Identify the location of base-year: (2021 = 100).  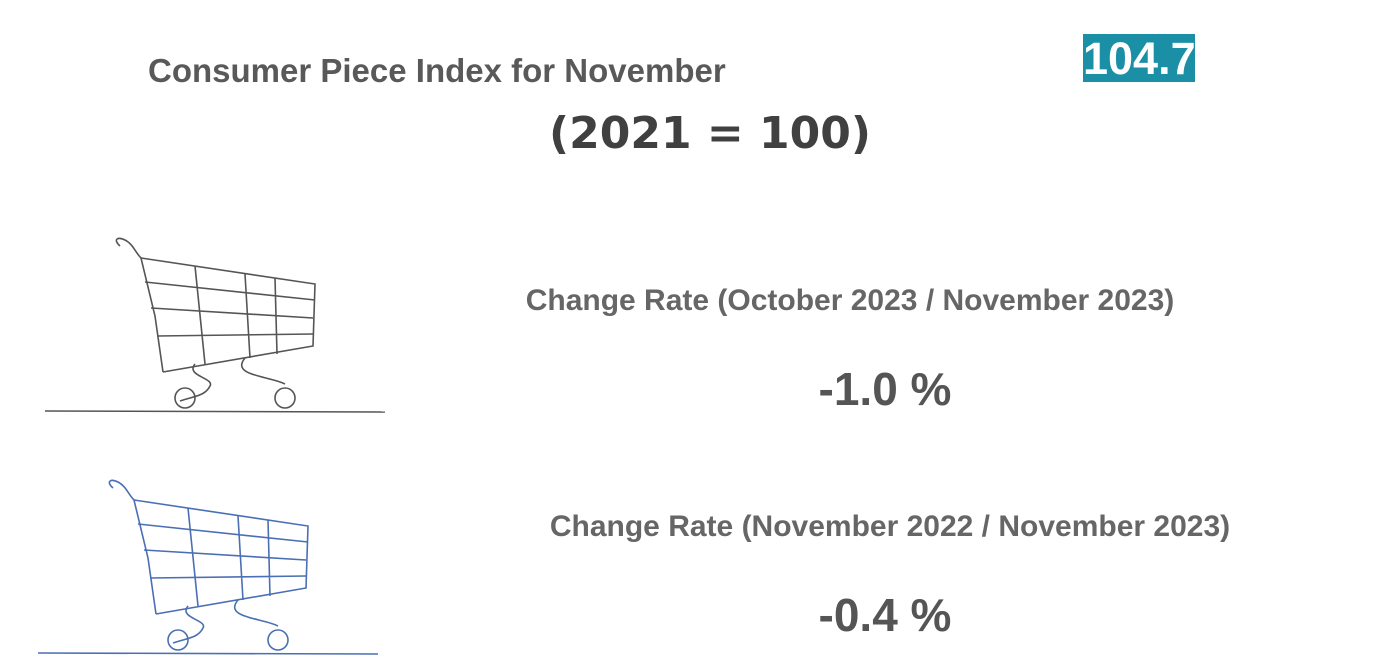
(710, 133).